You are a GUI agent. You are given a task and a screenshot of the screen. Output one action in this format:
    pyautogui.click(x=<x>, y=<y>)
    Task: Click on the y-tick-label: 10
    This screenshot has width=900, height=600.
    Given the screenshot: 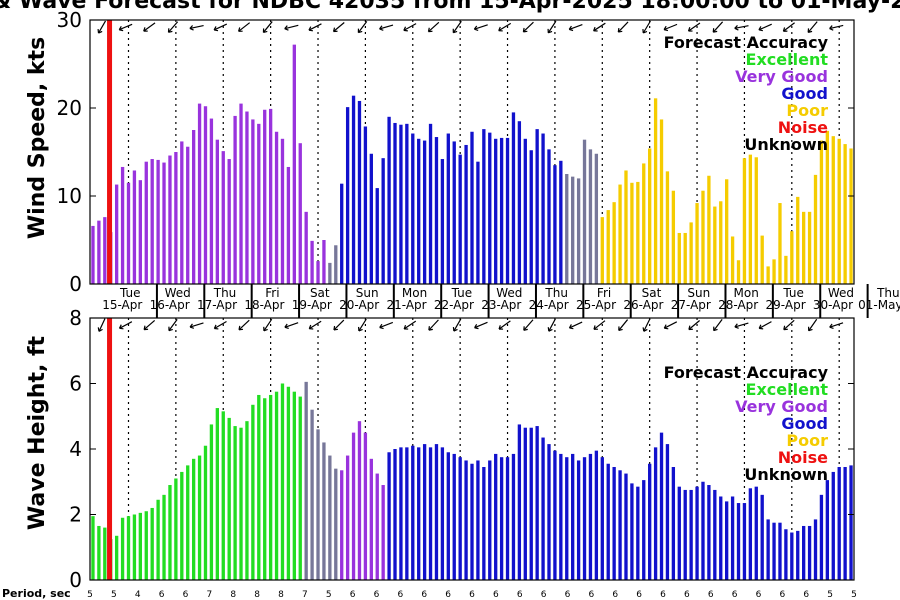 What is the action you would take?
    pyautogui.click(x=69, y=196)
    